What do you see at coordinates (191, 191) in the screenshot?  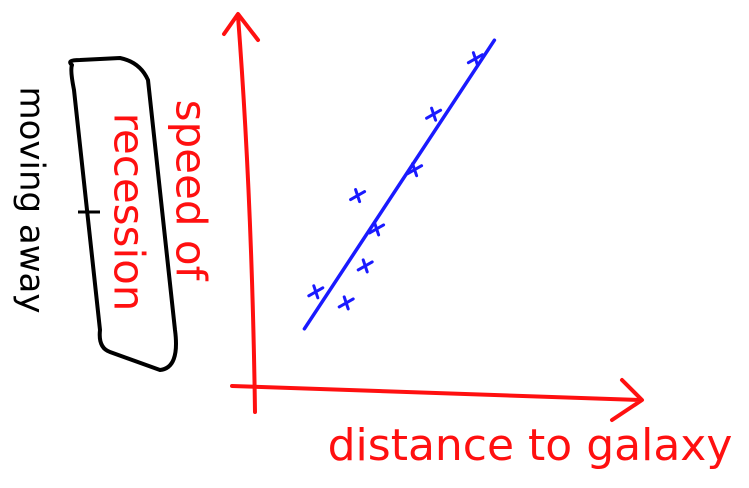 I see `y-axis-label: speed of` at bounding box center [191, 191].